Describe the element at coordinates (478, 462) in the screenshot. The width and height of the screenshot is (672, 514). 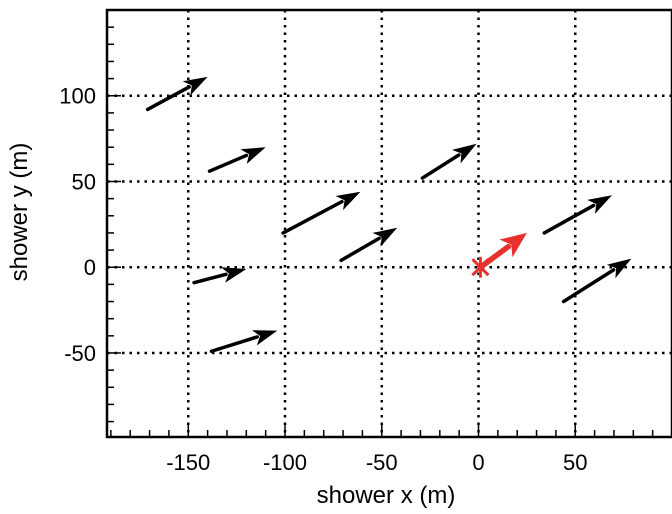
I see `x-tick-label: 0` at that location.